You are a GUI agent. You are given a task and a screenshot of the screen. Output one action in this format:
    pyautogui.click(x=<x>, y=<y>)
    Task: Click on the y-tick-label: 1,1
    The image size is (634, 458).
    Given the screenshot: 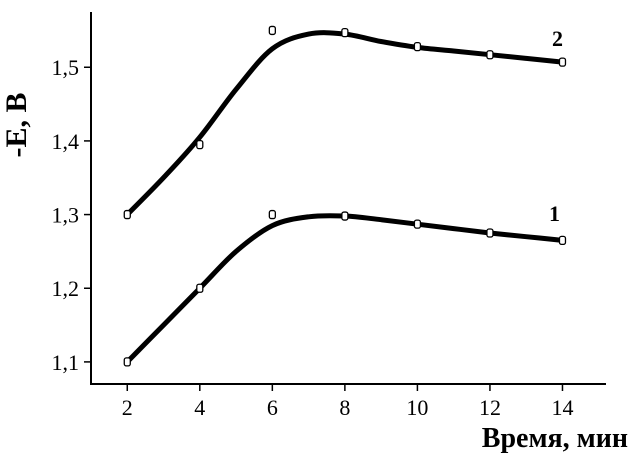 What is the action you would take?
    pyautogui.click(x=66, y=362)
    